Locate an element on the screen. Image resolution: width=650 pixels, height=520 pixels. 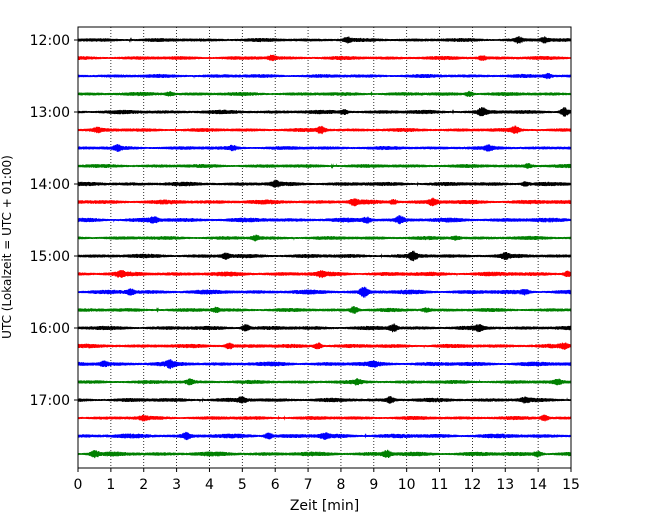
y-tick-label: 12:00 is located at coordinates (50, 41).